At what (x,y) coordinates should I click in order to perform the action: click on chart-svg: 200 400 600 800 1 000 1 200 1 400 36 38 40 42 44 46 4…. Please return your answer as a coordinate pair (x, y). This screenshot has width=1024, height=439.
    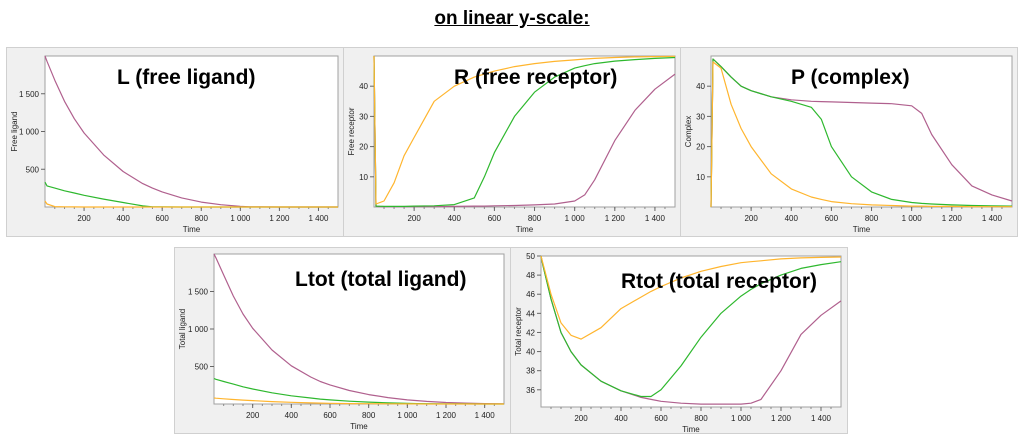
    Looking at the image, I should click on (678, 343).